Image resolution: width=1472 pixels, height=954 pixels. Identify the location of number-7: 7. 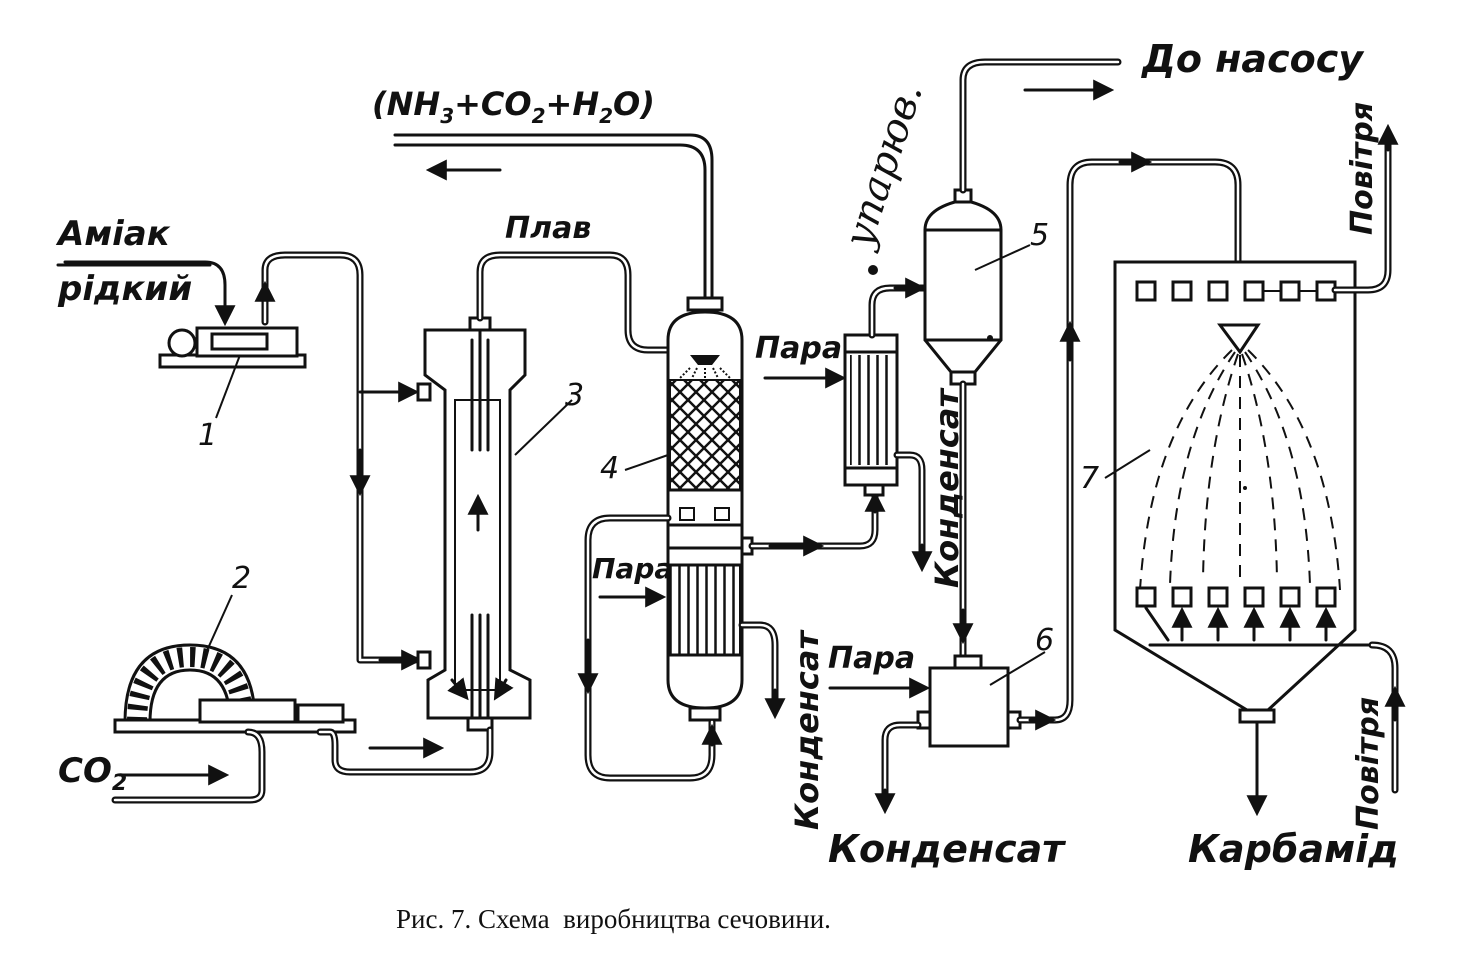
(1089, 478).